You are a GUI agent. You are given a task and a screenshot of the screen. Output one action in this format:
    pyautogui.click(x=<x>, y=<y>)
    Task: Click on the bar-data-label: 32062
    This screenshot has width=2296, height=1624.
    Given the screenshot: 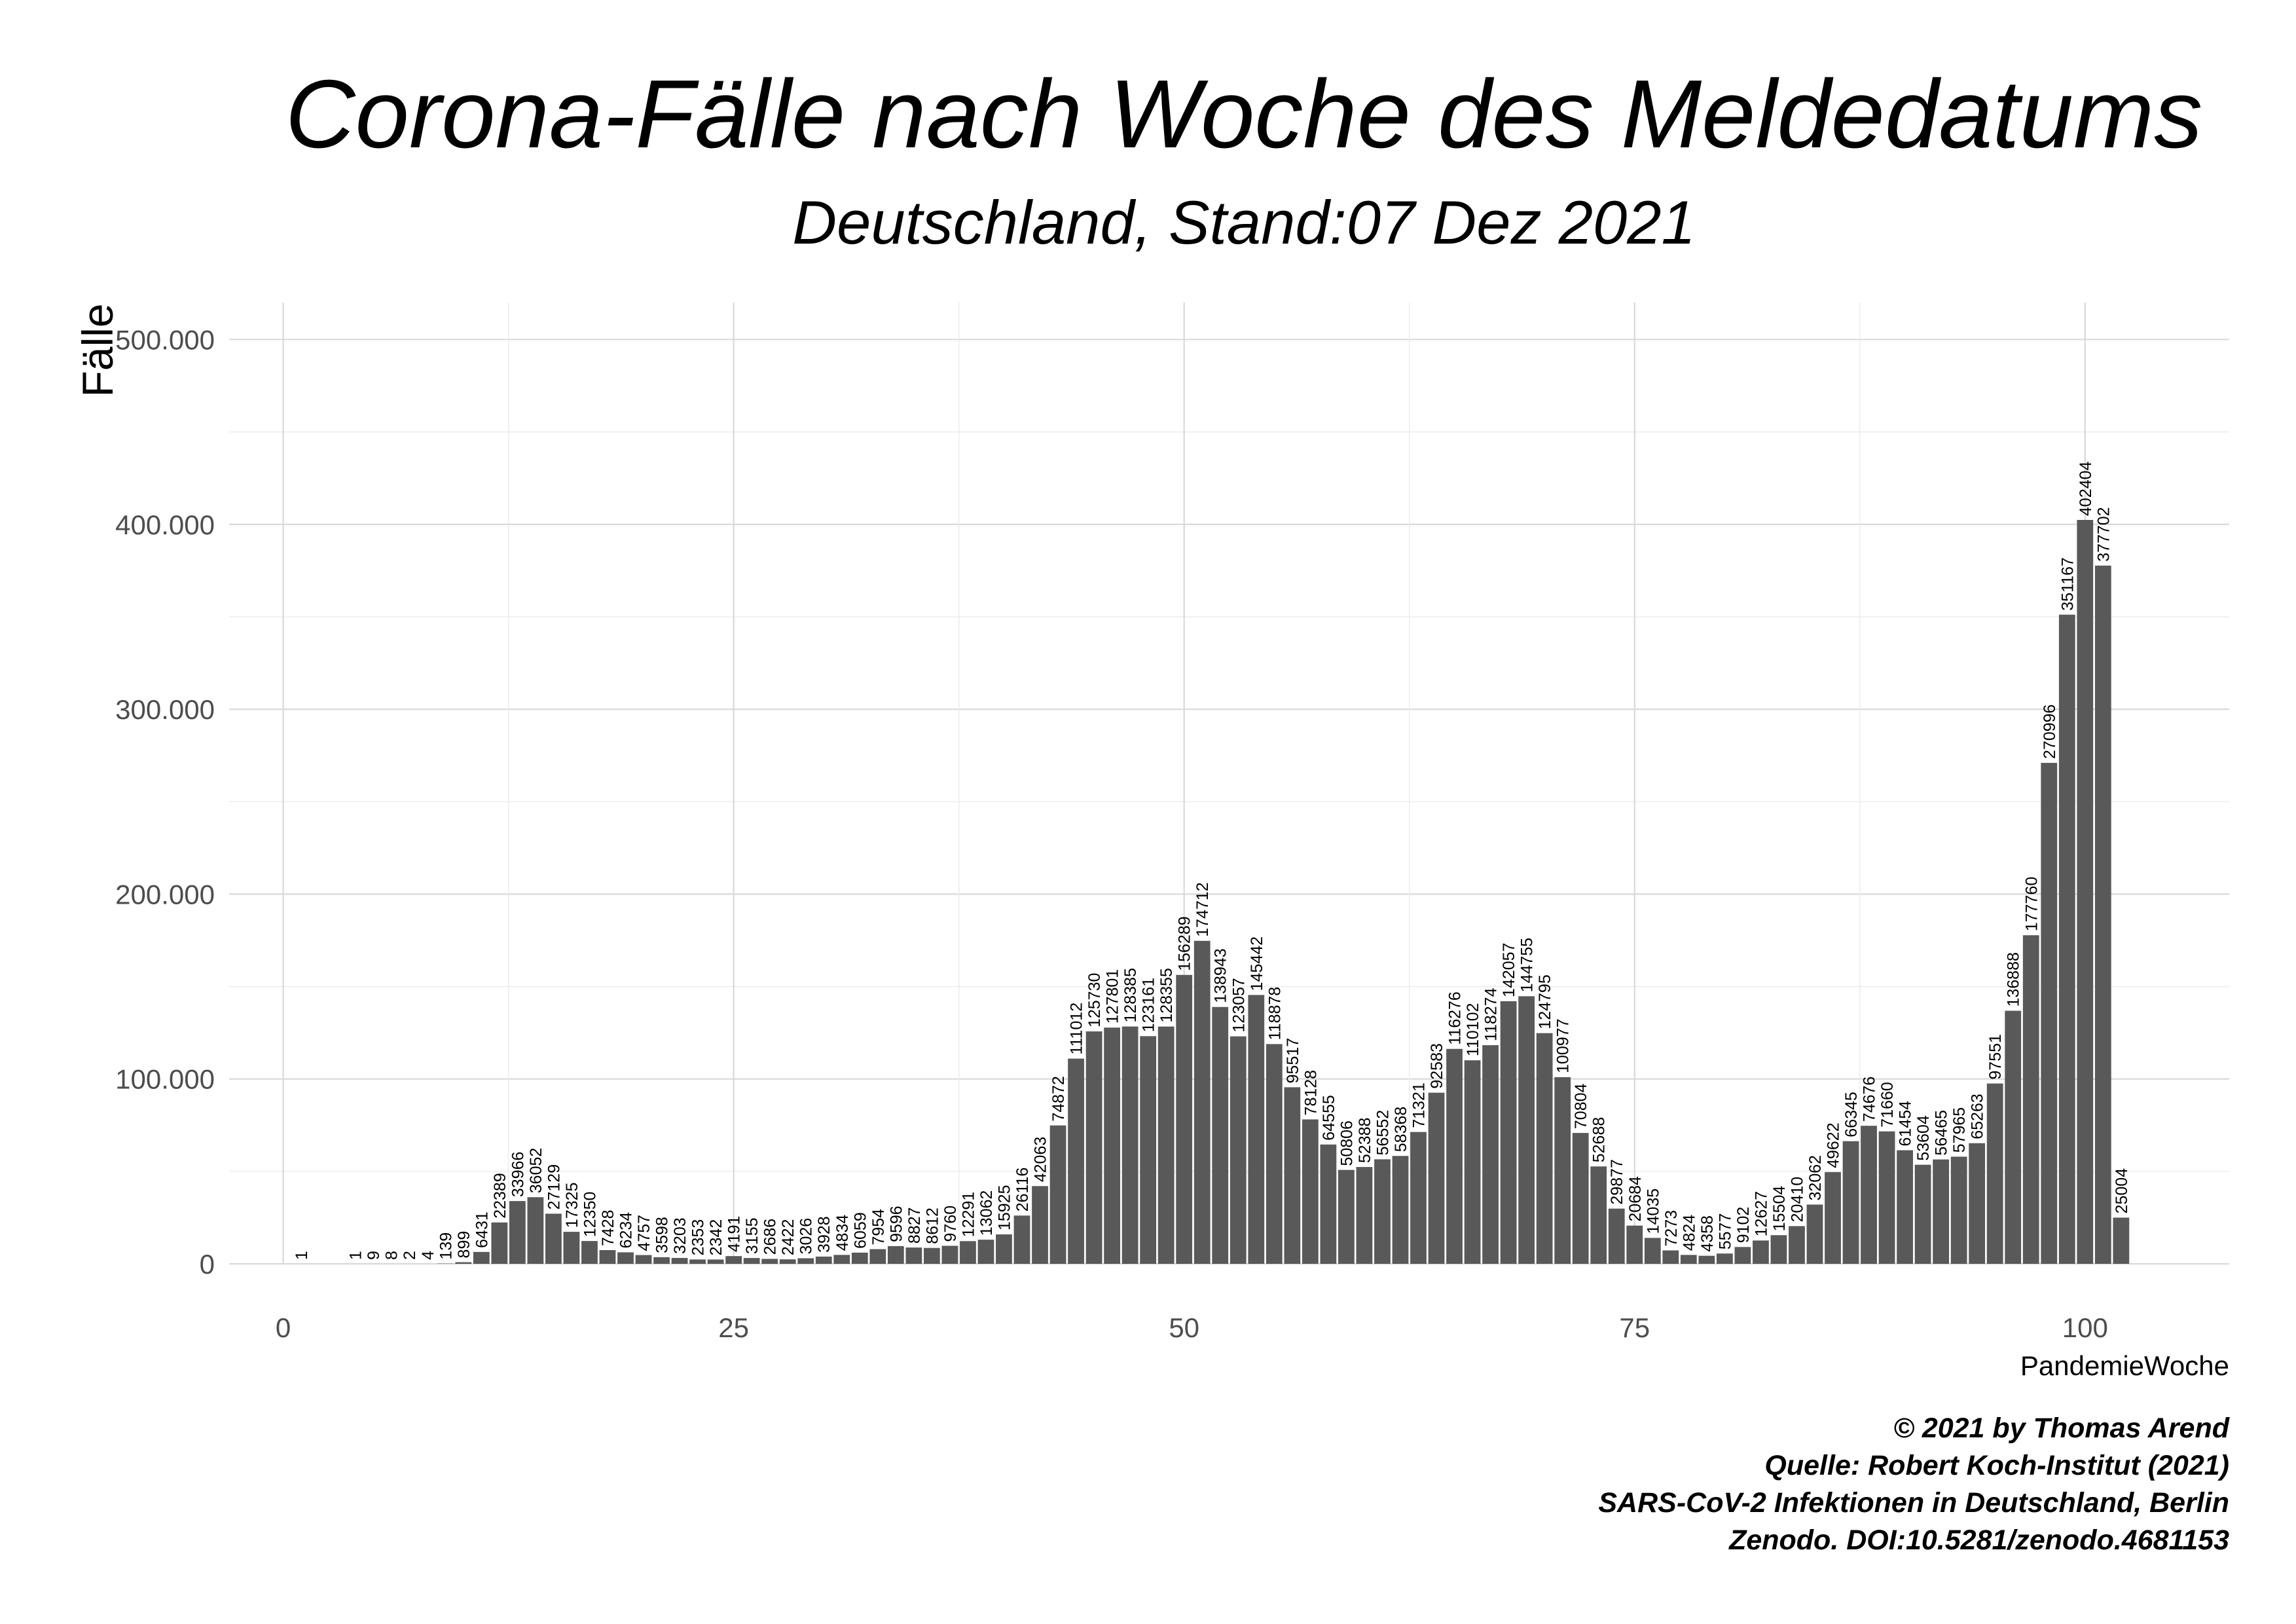 What is the action you would take?
    pyautogui.click(x=1815, y=1178)
    